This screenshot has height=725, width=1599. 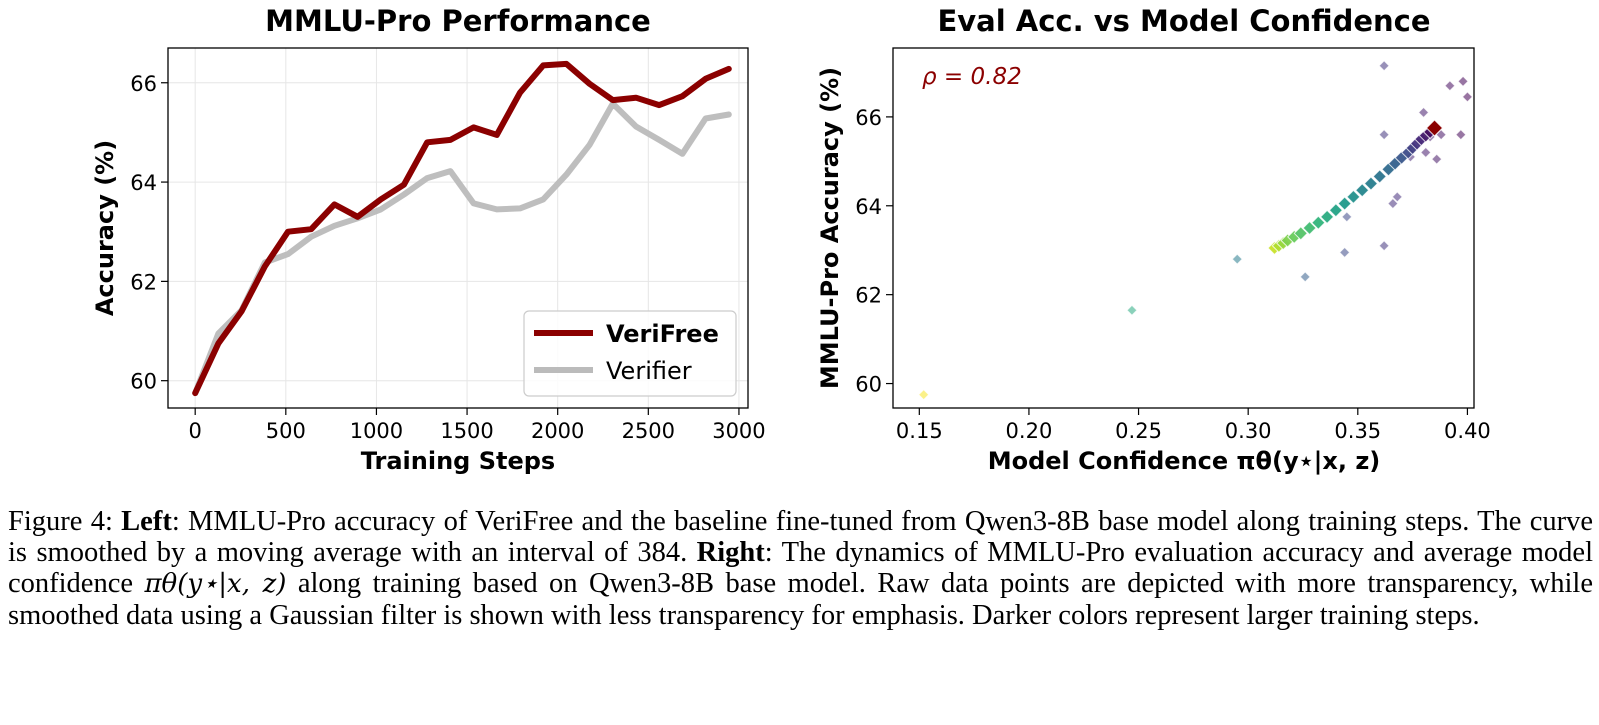 What do you see at coordinates (60, 521) in the screenshot?
I see `caption-label: Figure 4:` at bounding box center [60, 521].